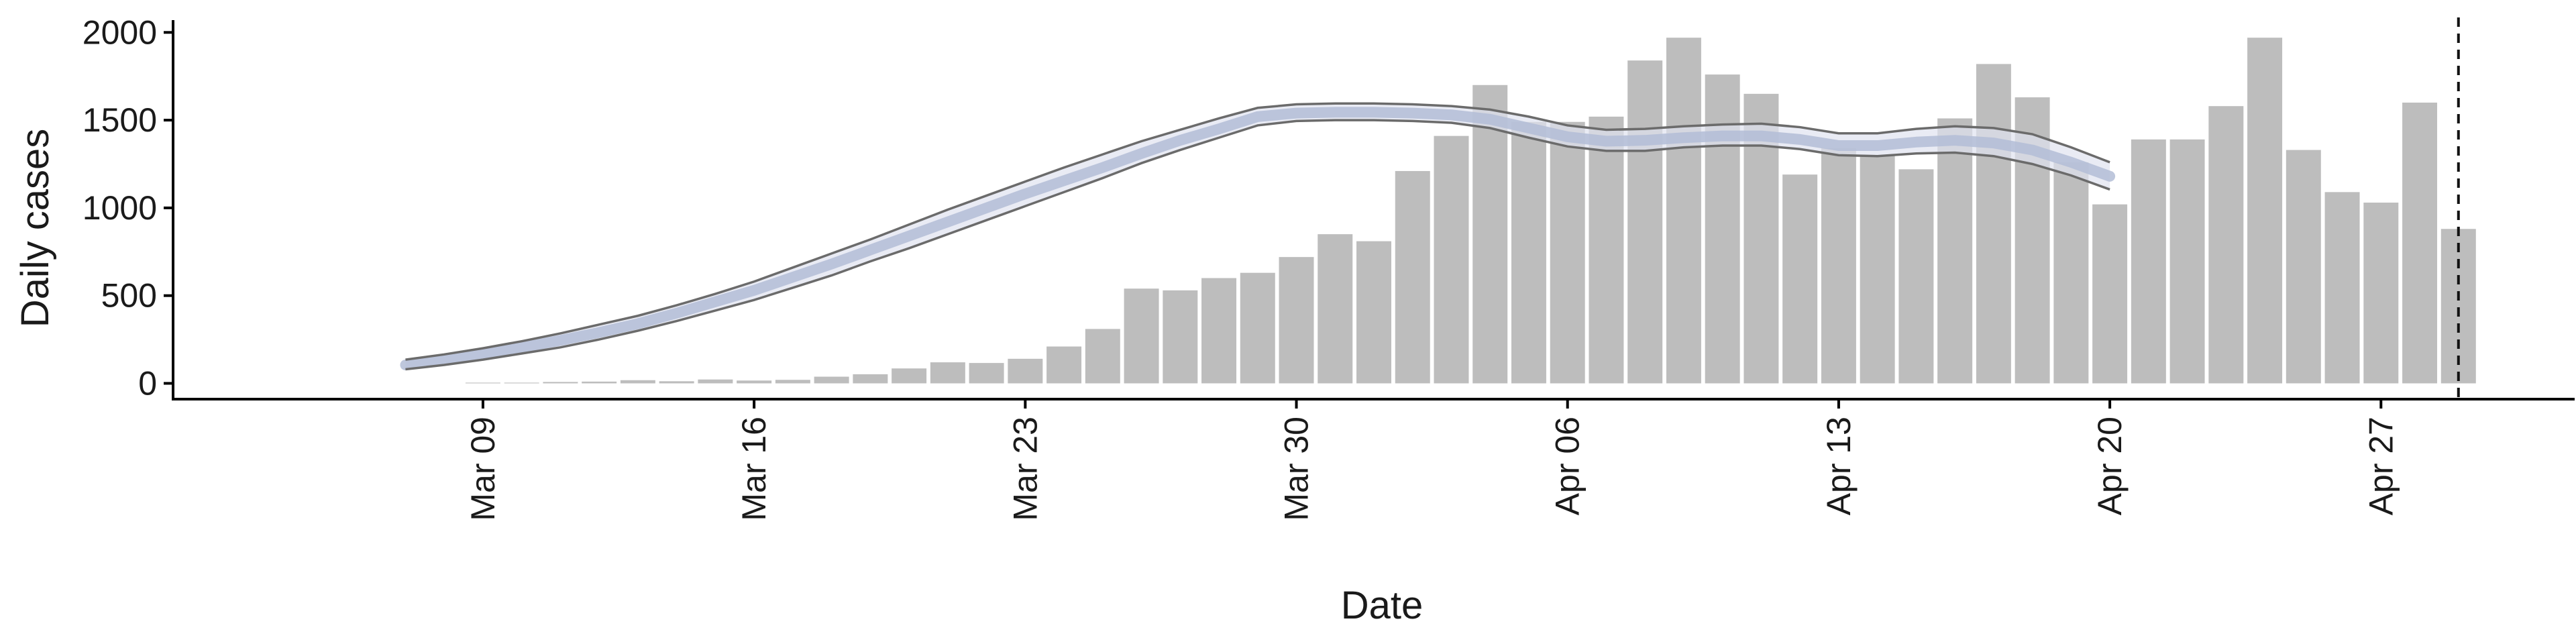 This screenshot has height=644, width=2576. What do you see at coordinates (120, 120) in the screenshot?
I see `y-tick-label: 1500` at bounding box center [120, 120].